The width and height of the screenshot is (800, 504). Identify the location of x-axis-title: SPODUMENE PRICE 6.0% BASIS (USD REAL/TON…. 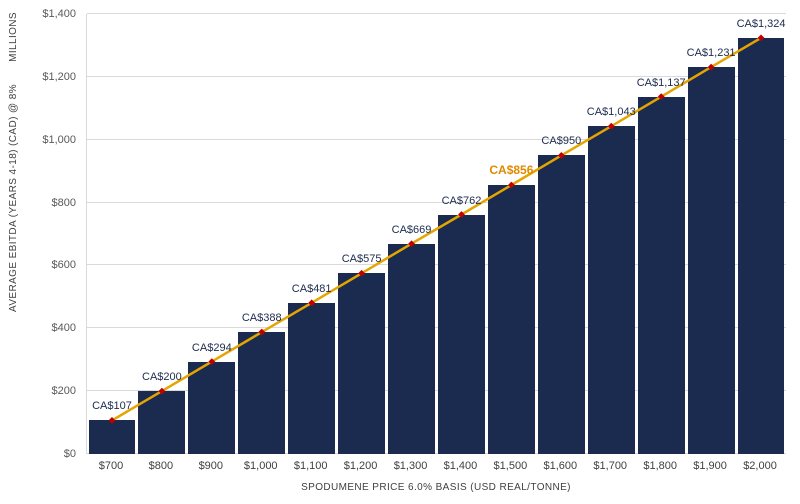
(436, 487).